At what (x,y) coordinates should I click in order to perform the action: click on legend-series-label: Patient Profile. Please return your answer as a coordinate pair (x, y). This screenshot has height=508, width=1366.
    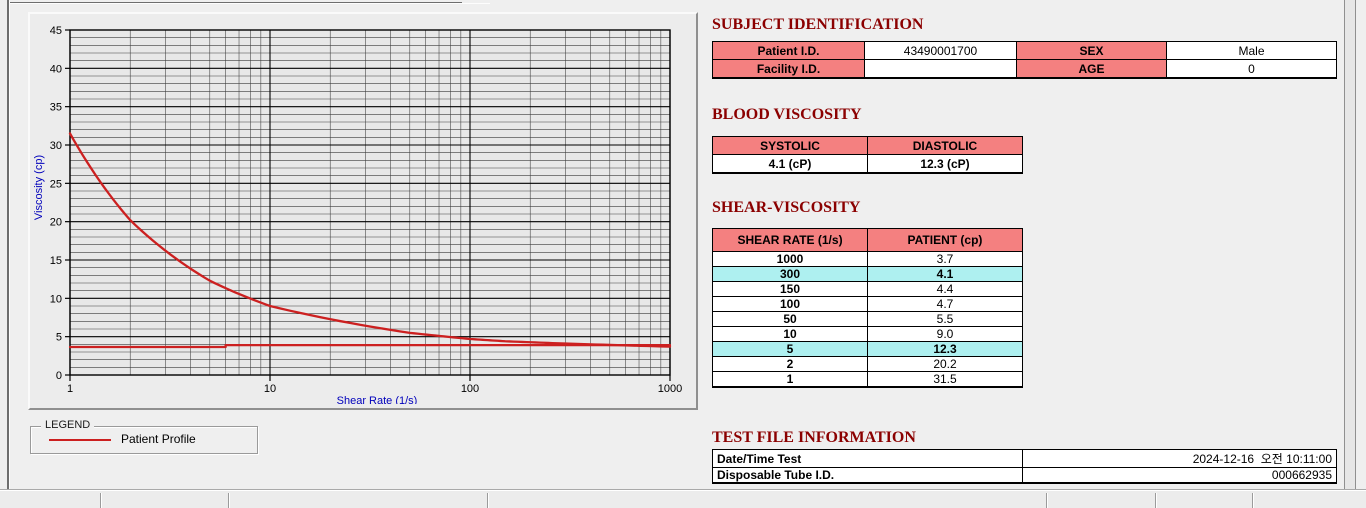
    Looking at the image, I should click on (158, 439).